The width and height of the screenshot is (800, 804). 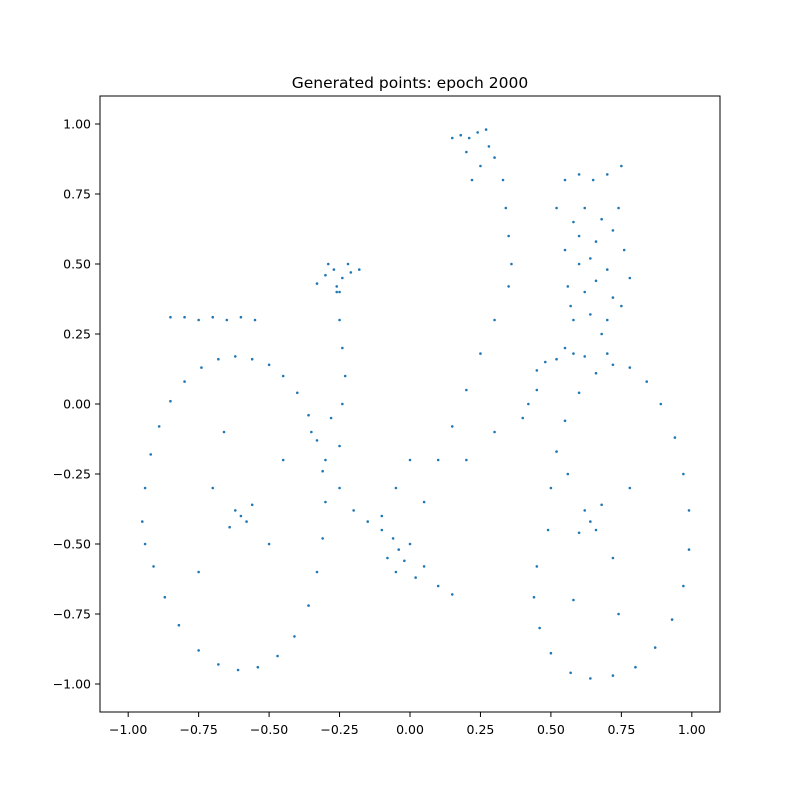 I want to click on x-tick-label: 0.50, so click(x=551, y=729).